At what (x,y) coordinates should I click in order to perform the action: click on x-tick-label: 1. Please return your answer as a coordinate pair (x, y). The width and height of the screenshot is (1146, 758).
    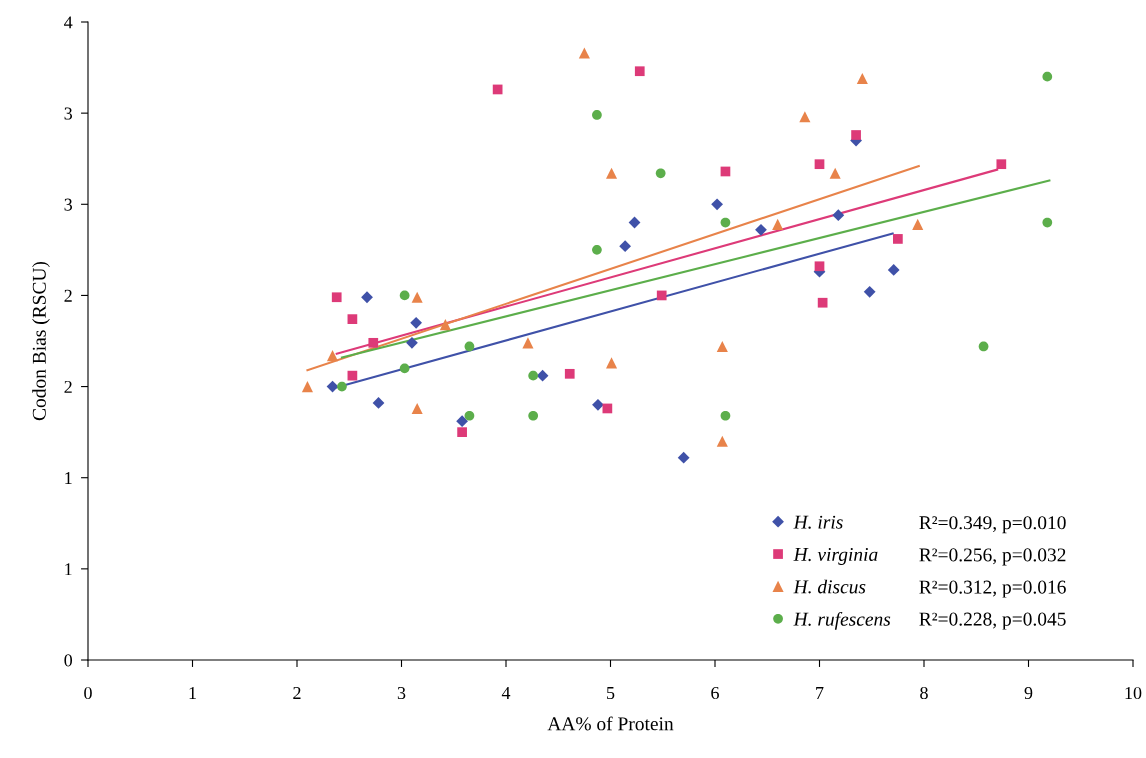
    Looking at the image, I should click on (192, 693).